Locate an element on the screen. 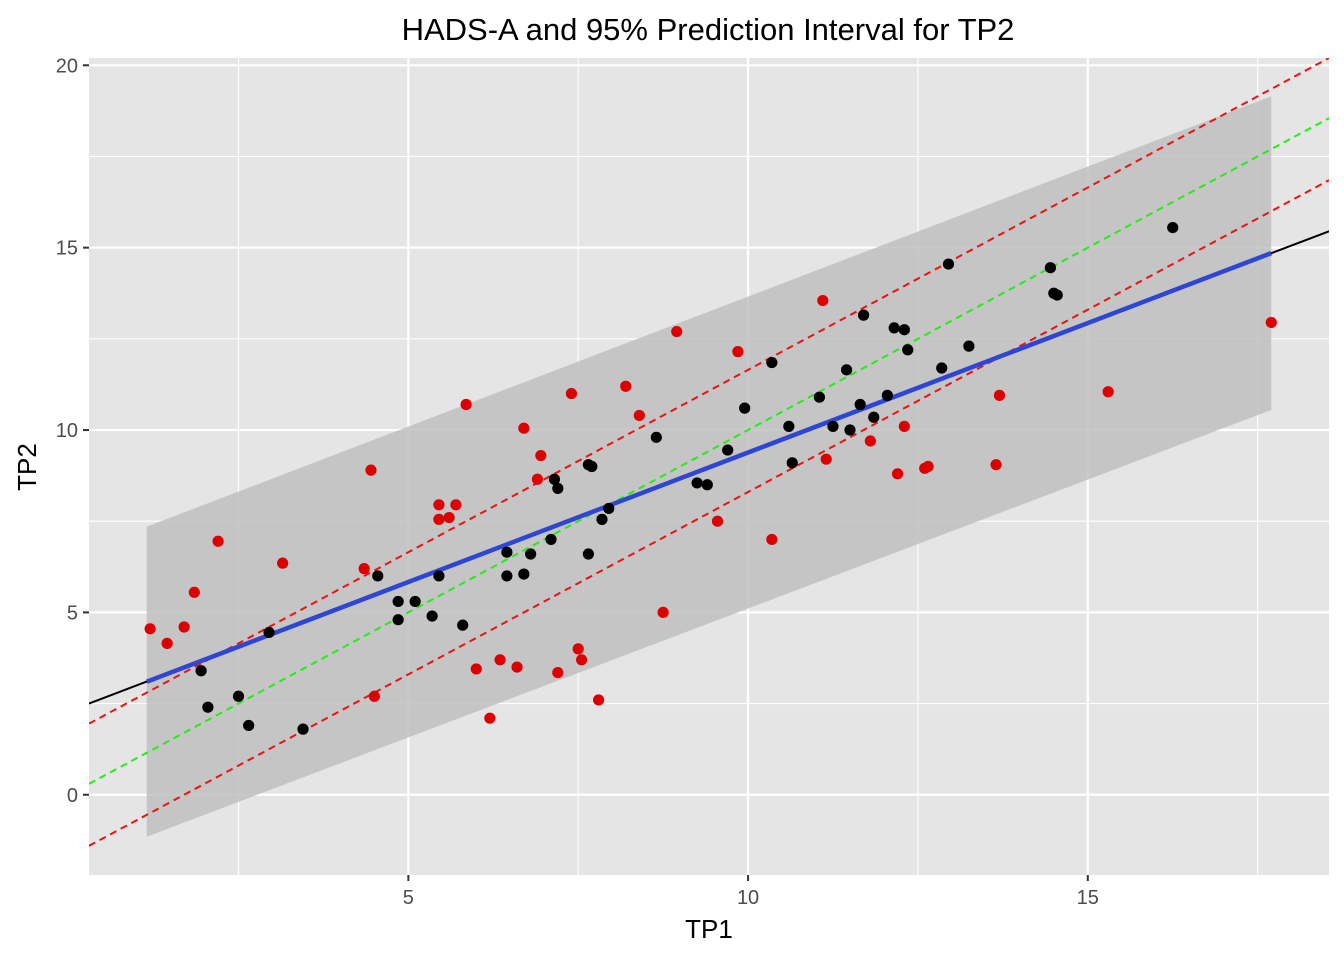  y-tick-label: 5 is located at coordinates (72, 613).